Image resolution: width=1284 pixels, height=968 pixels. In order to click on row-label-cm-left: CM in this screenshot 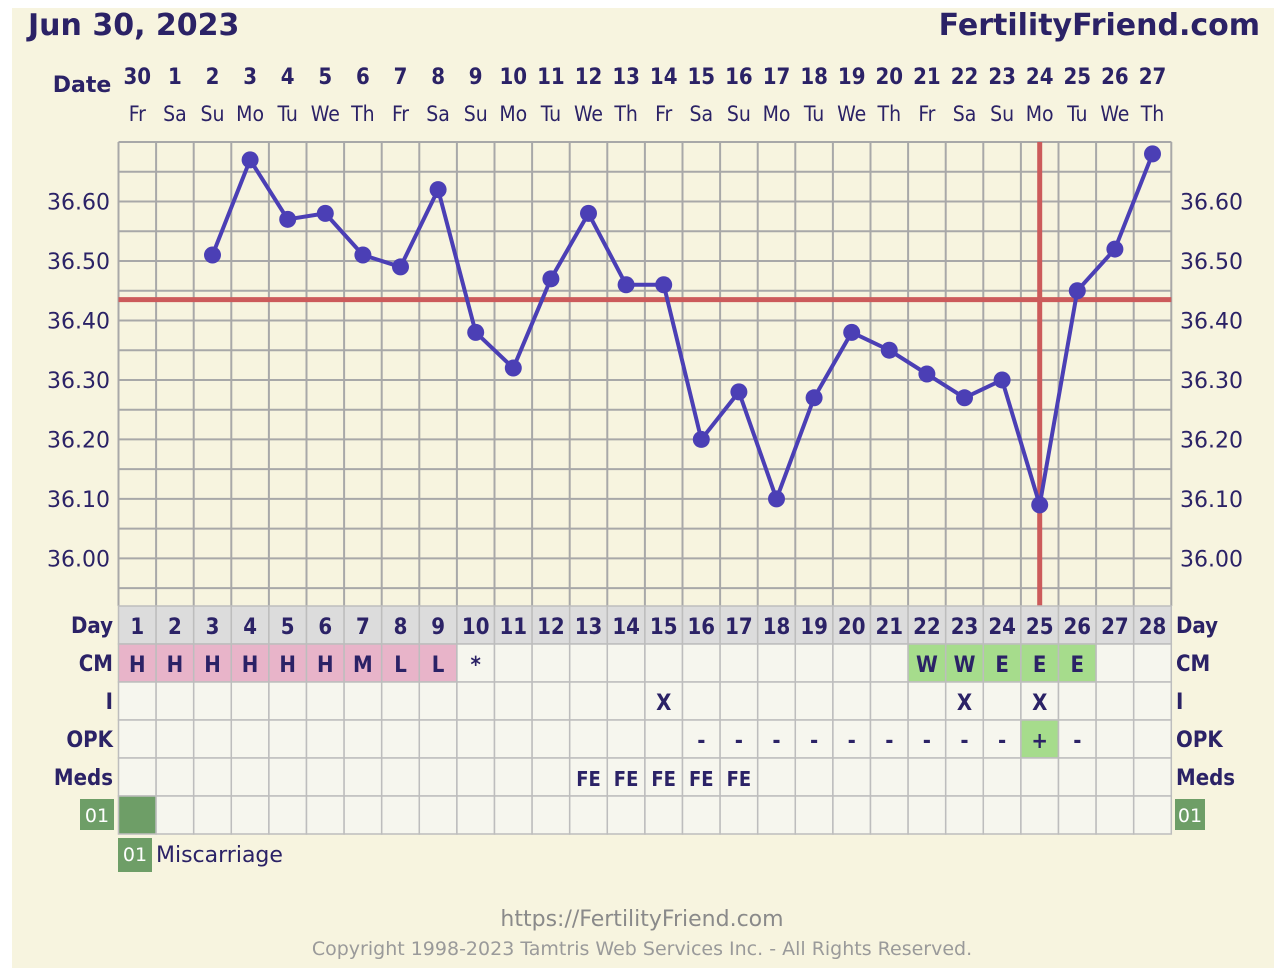, I will do `click(96, 664)`.